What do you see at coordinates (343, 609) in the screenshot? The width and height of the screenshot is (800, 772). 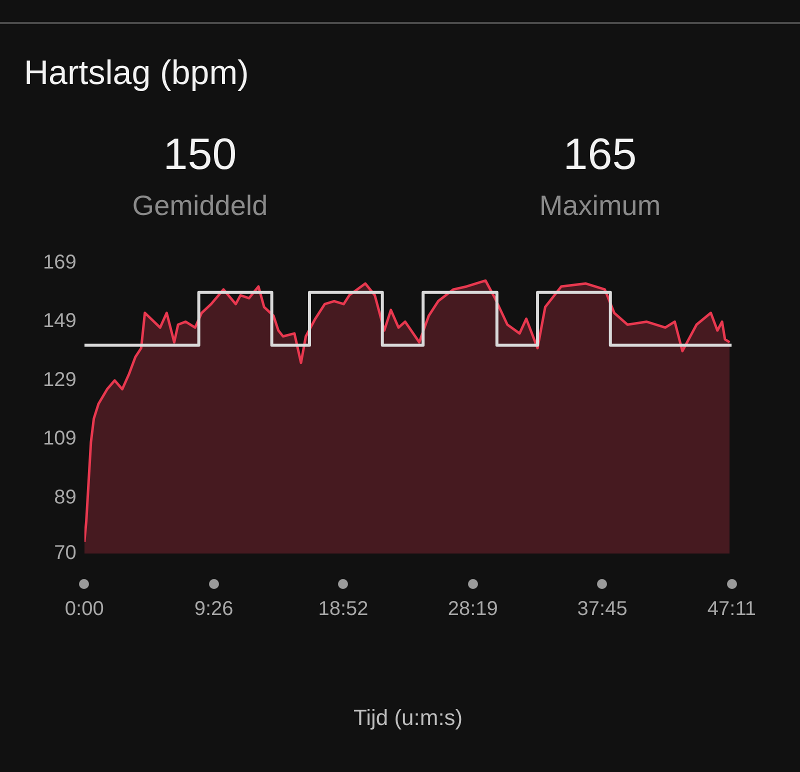 I see `x-tick-label: 18:52` at bounding box center [343, 609].